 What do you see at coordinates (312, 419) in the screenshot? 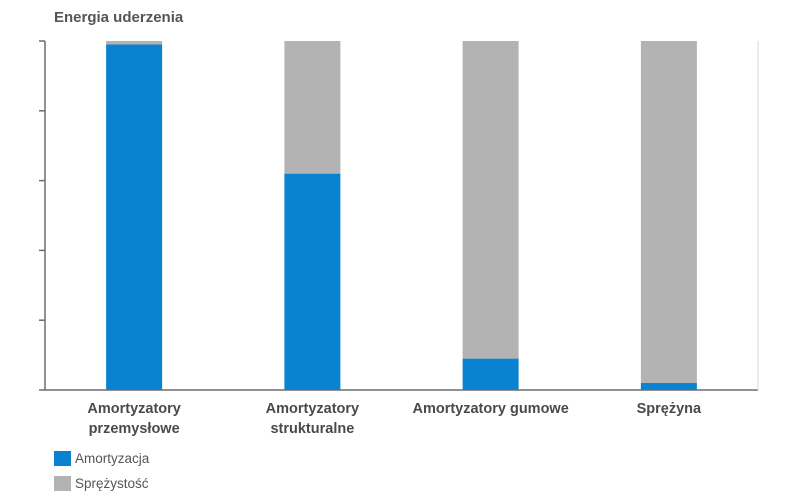
I see `category-label-2: Amortyzatory strukturalne` at bounding box center [312, 419].